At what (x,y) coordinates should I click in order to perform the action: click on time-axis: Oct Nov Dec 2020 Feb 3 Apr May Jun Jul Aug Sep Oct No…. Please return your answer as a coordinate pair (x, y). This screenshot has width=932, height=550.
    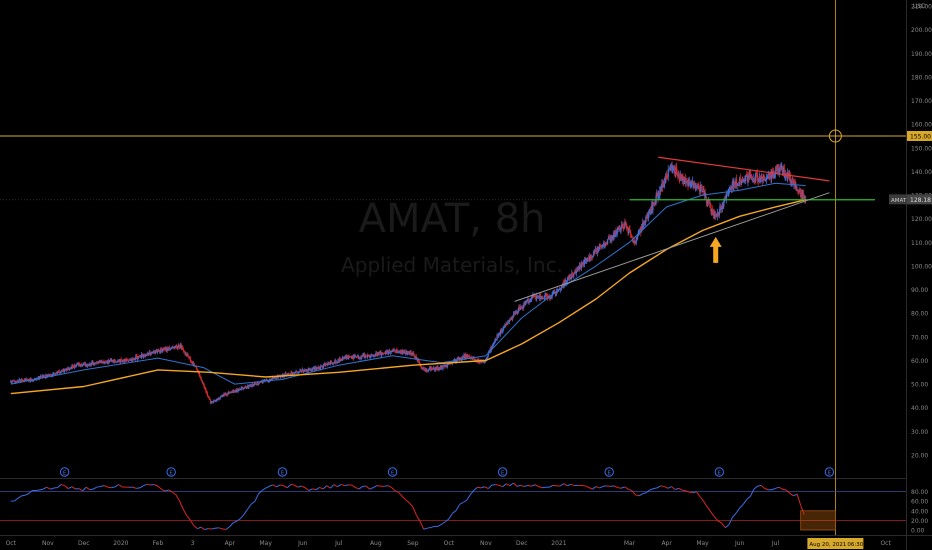
    Looking at the image, I should click on (449, 543).